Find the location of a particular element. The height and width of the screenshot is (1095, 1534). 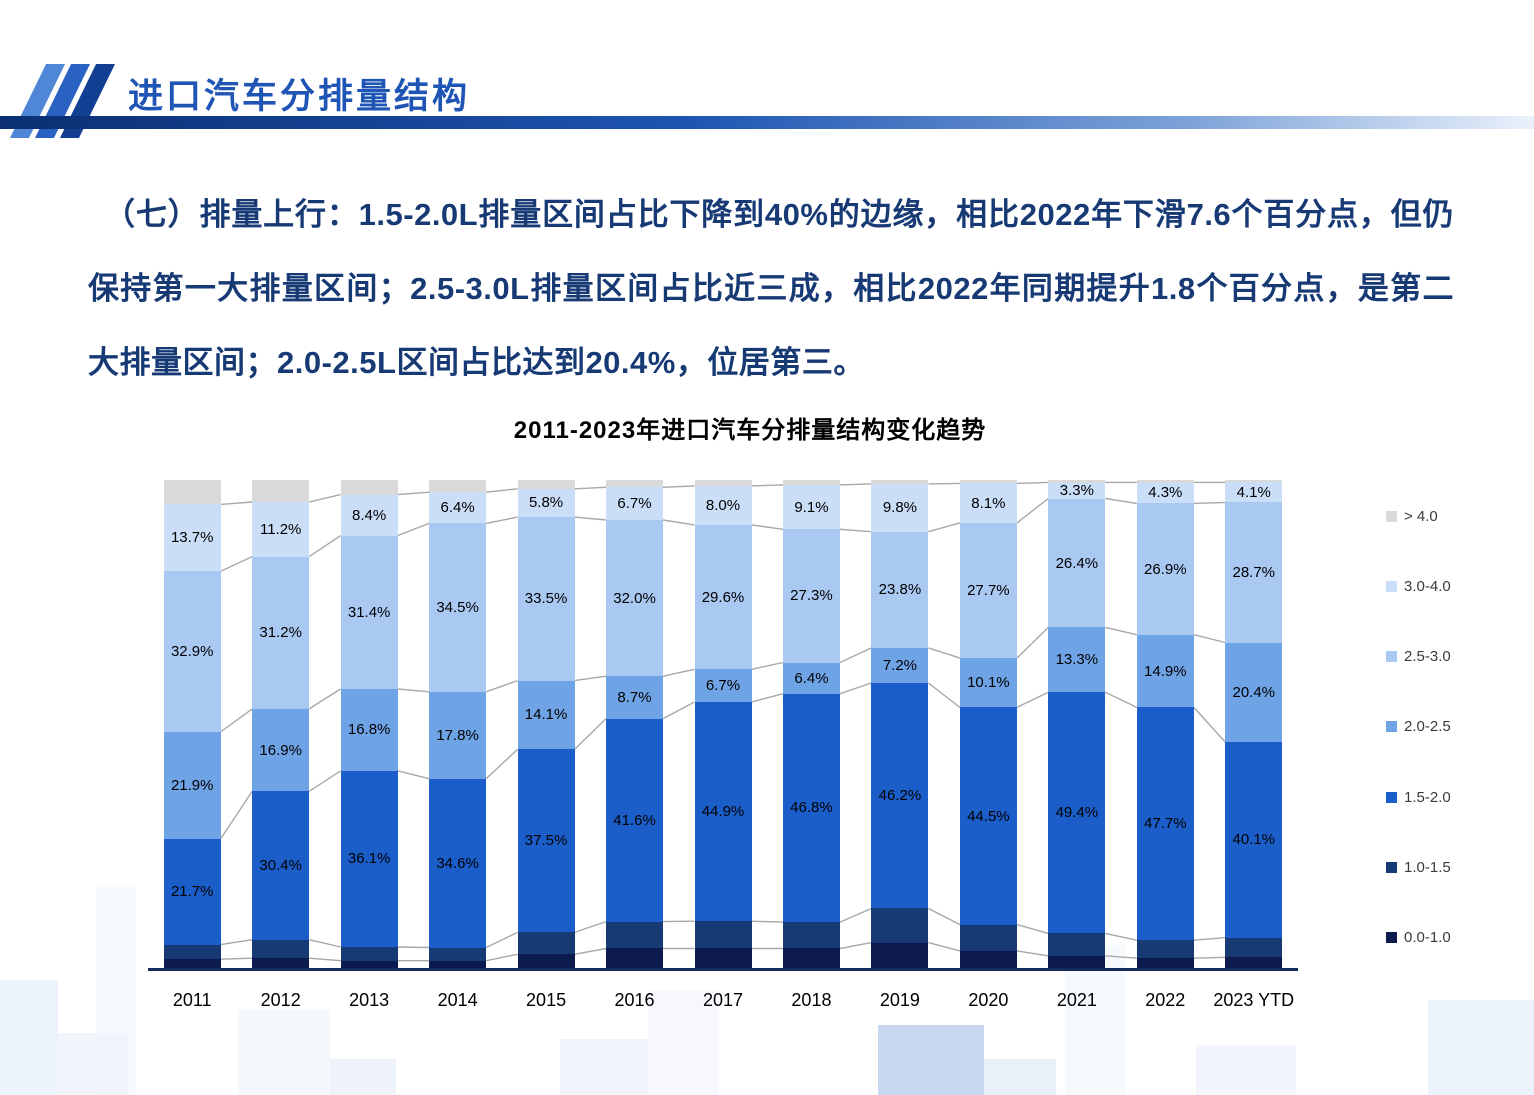

segment-value-label: 8.0% is located at coordinates (723, 505).